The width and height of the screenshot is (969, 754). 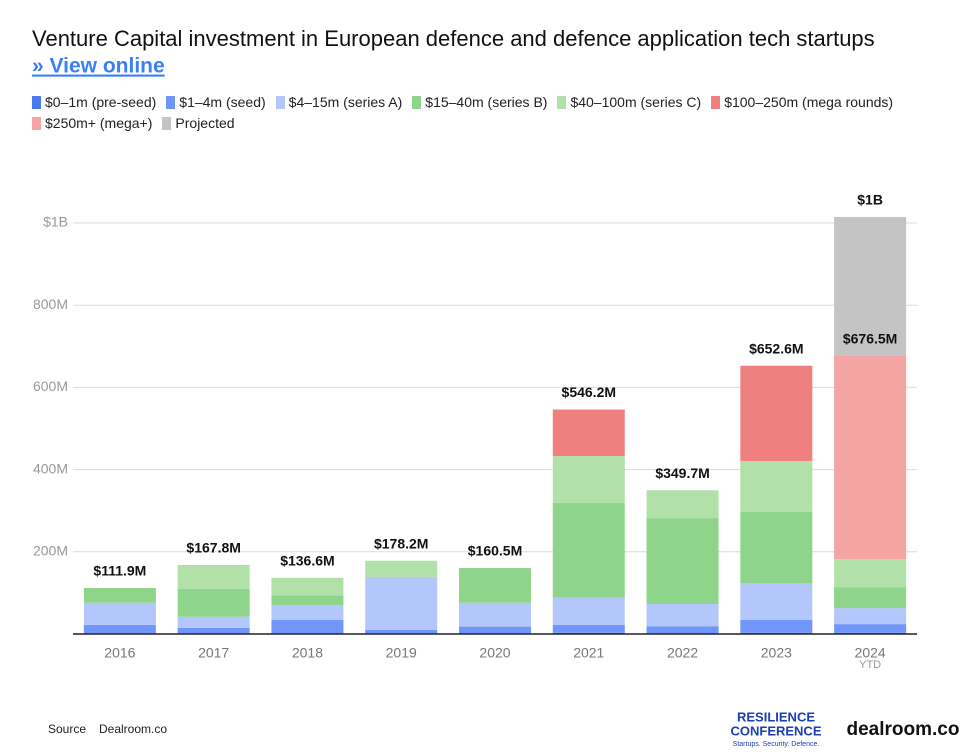 I want to click on x-tick-label: 2022, so click(x=682, y=653).